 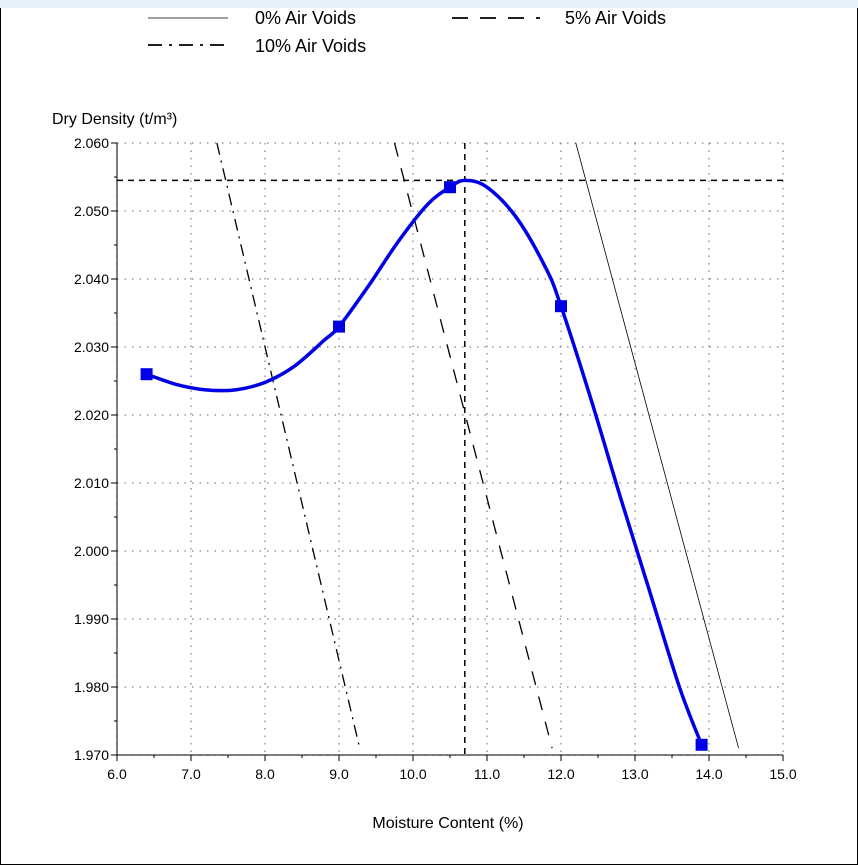 I want to click on y-tick-label: 1.980, so click(x=91, y=687).